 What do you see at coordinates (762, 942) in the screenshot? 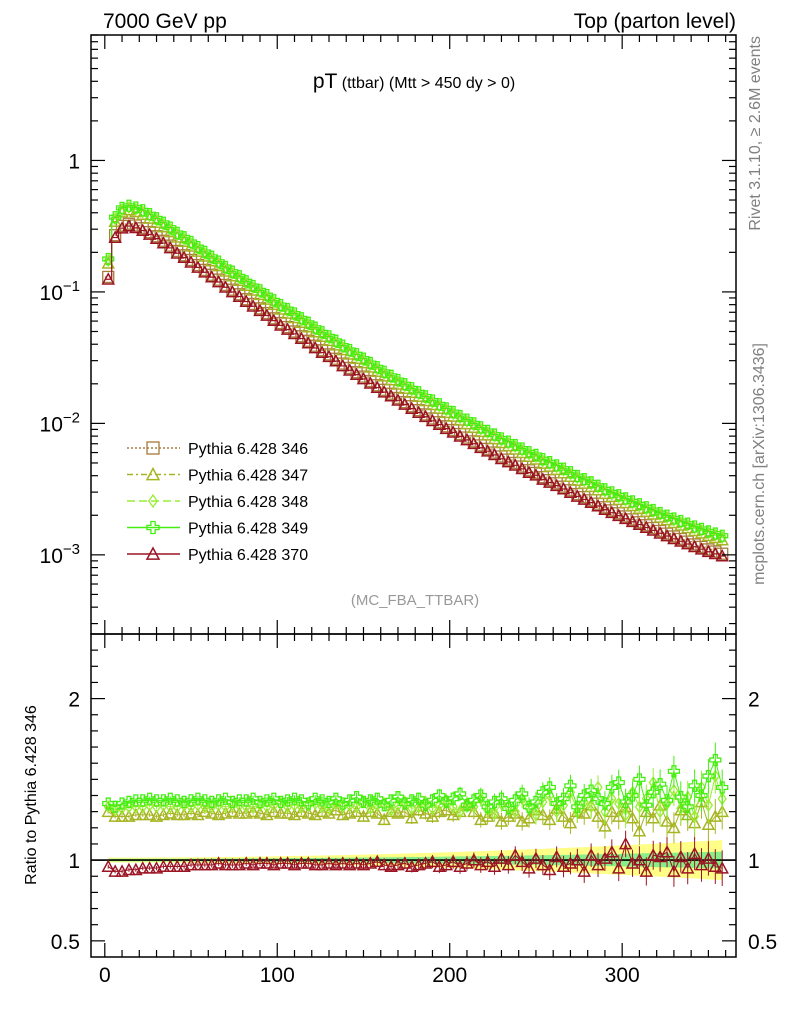
I see `ratio-ytick-label-right: 0.5` at bounding box center [762, 942].